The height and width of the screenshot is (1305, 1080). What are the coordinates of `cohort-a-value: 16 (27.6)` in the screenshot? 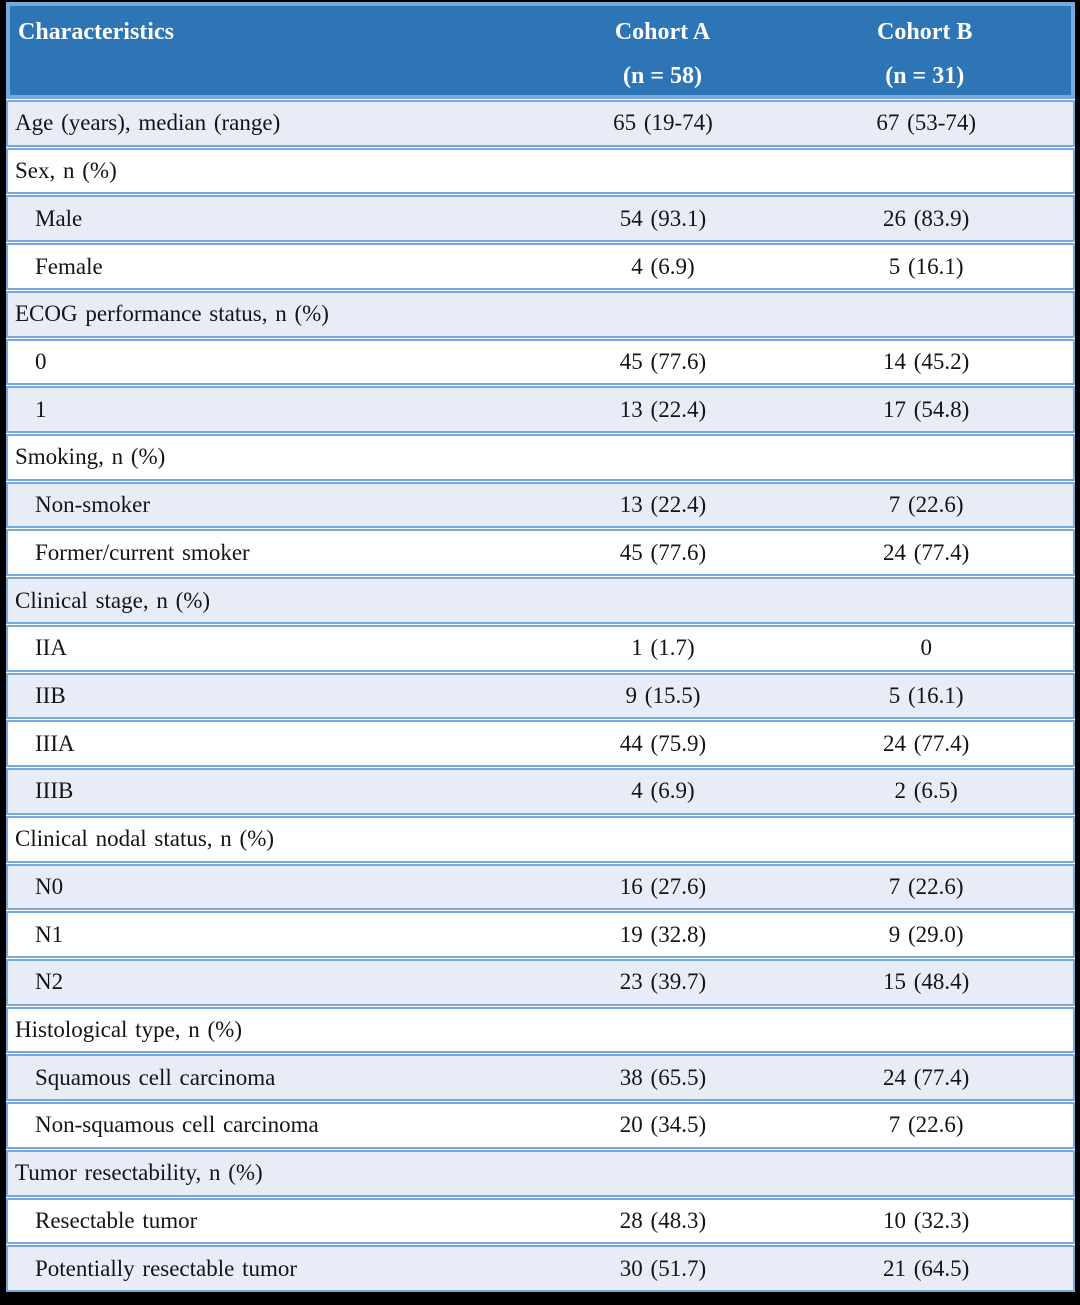 It's located at (663, 886).